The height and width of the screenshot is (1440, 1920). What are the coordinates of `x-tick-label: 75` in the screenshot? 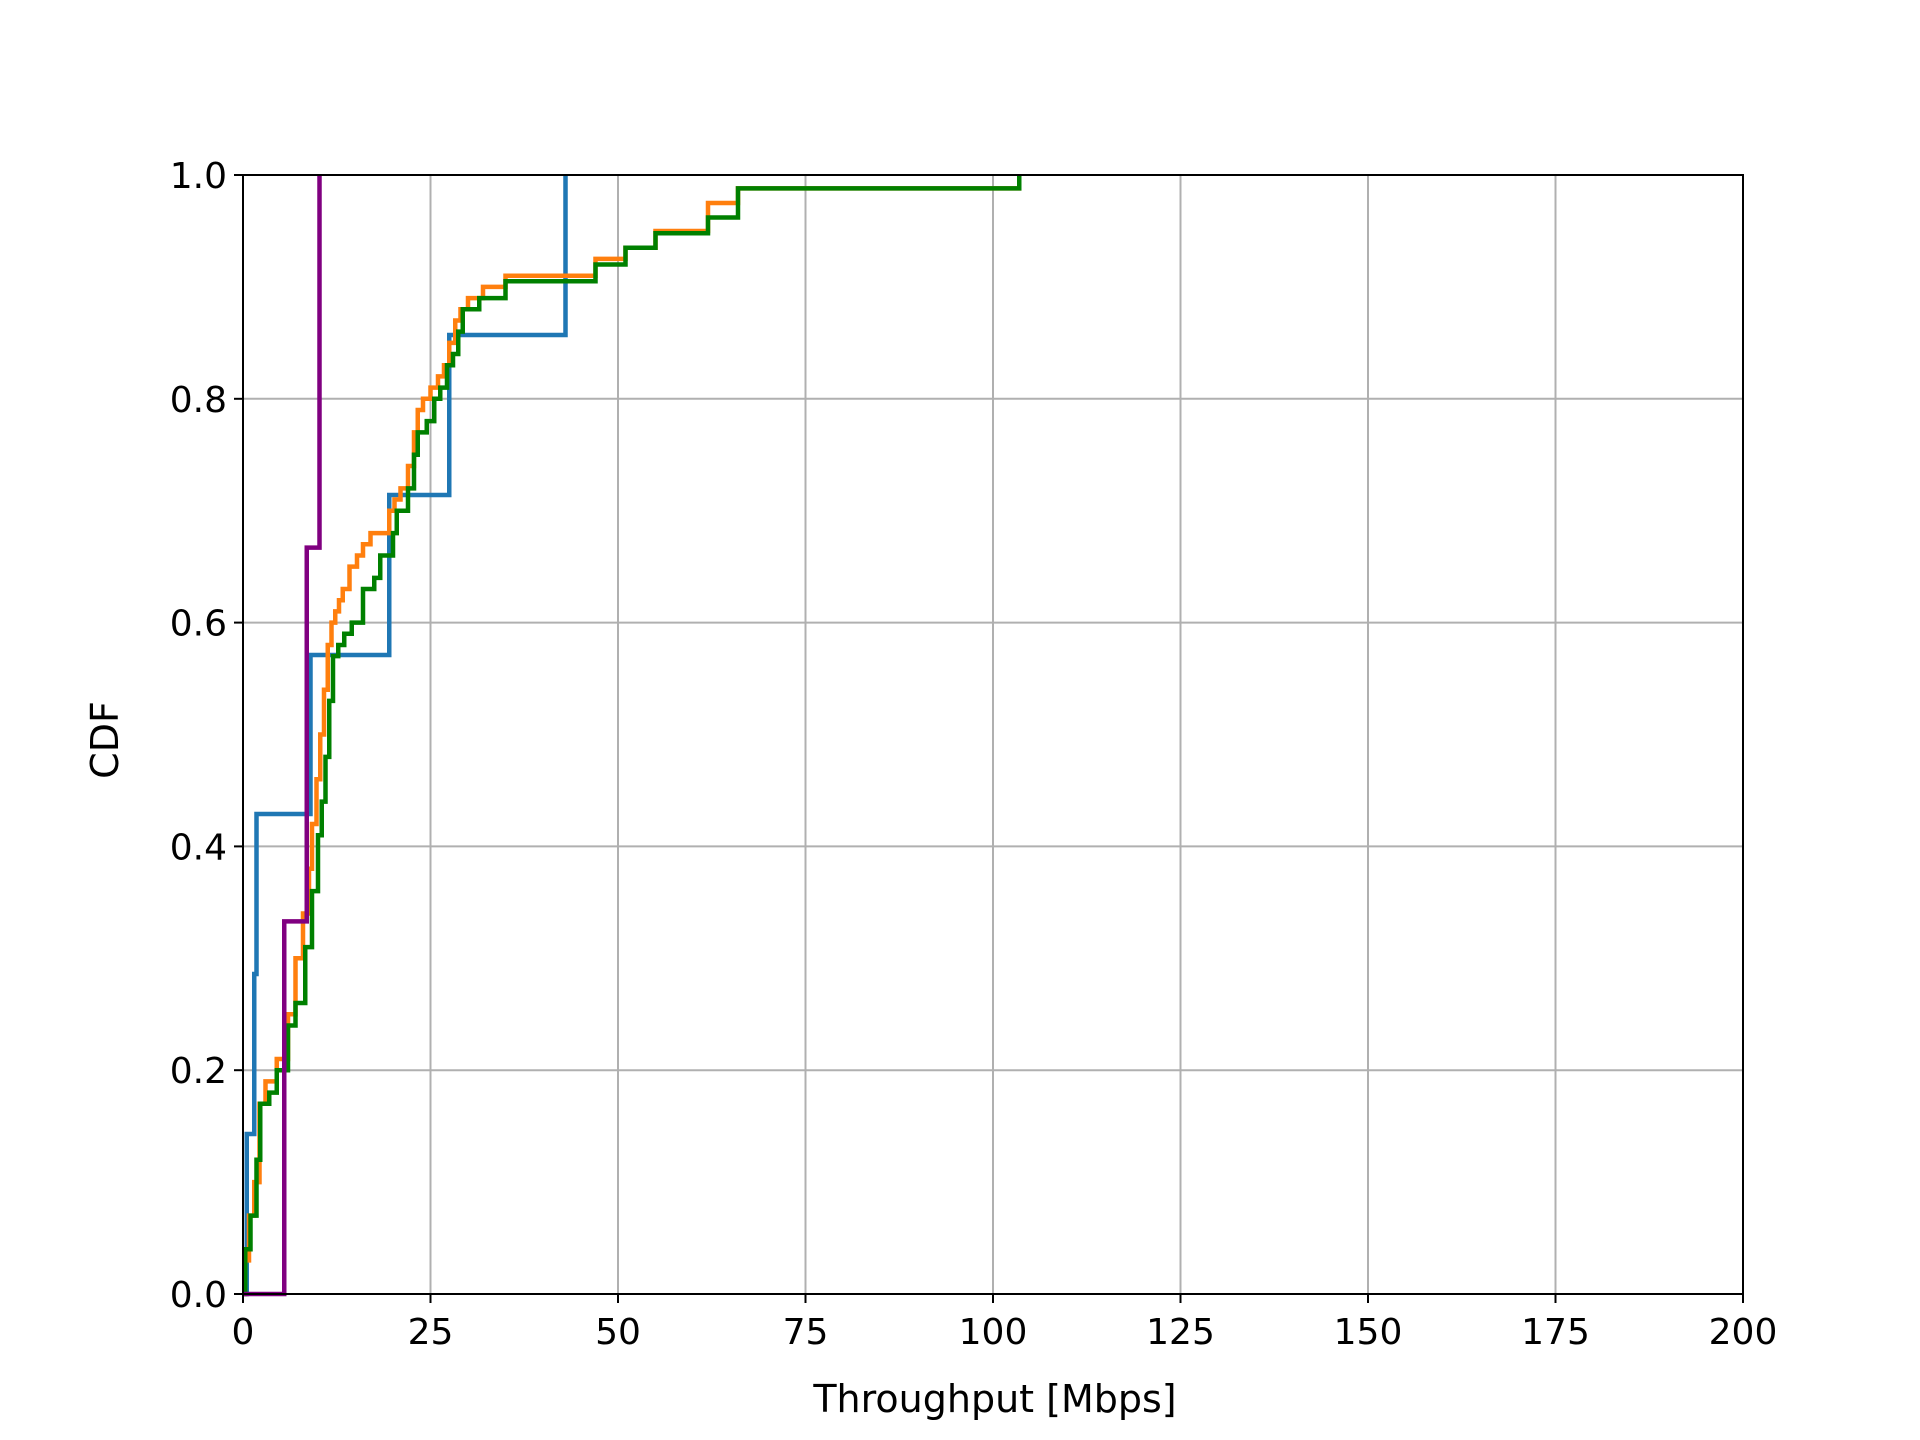 It's located at (806, 1332).